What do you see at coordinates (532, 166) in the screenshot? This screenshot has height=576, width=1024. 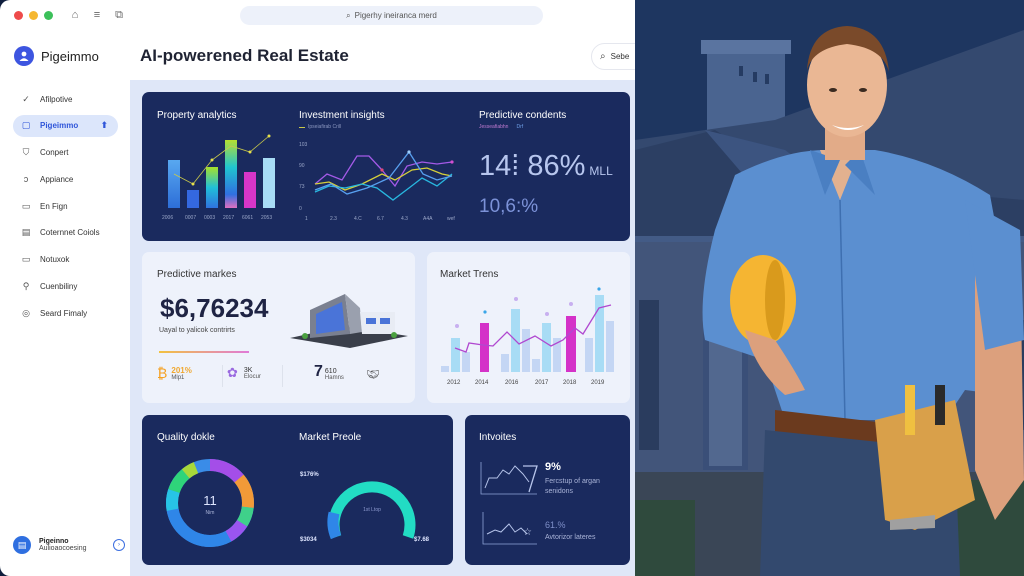 I see `big-percent: 14⁞ 86%` at bounding box center [532, 166].